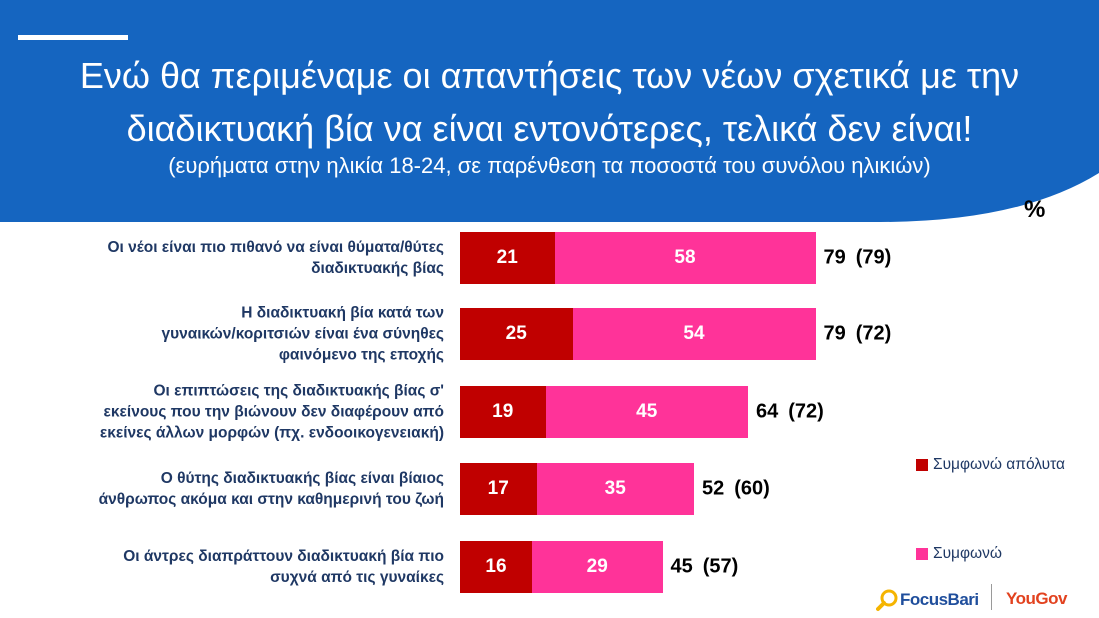 The image size is (1099, 618). Describe the element at coordinates (713, 488) in the screenshot. I see `total-value: 52` at that location.